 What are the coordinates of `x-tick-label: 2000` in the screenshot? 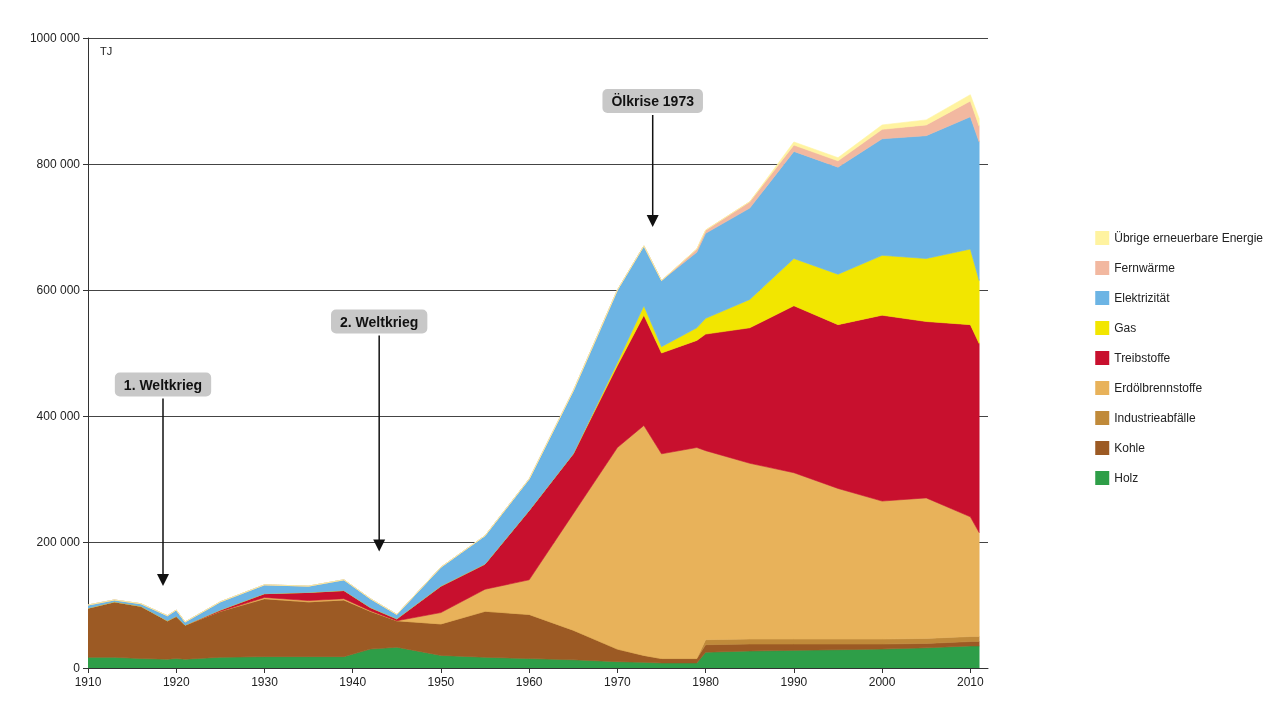 It's located at (882, 682).